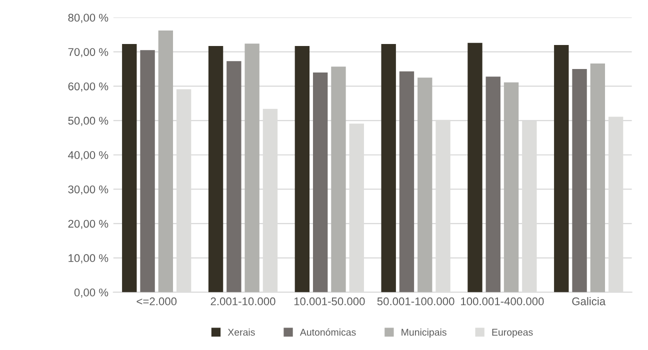 This screenshot has height=350, width=648. I want to click on legend-label: Europeas, so click(512, 333).